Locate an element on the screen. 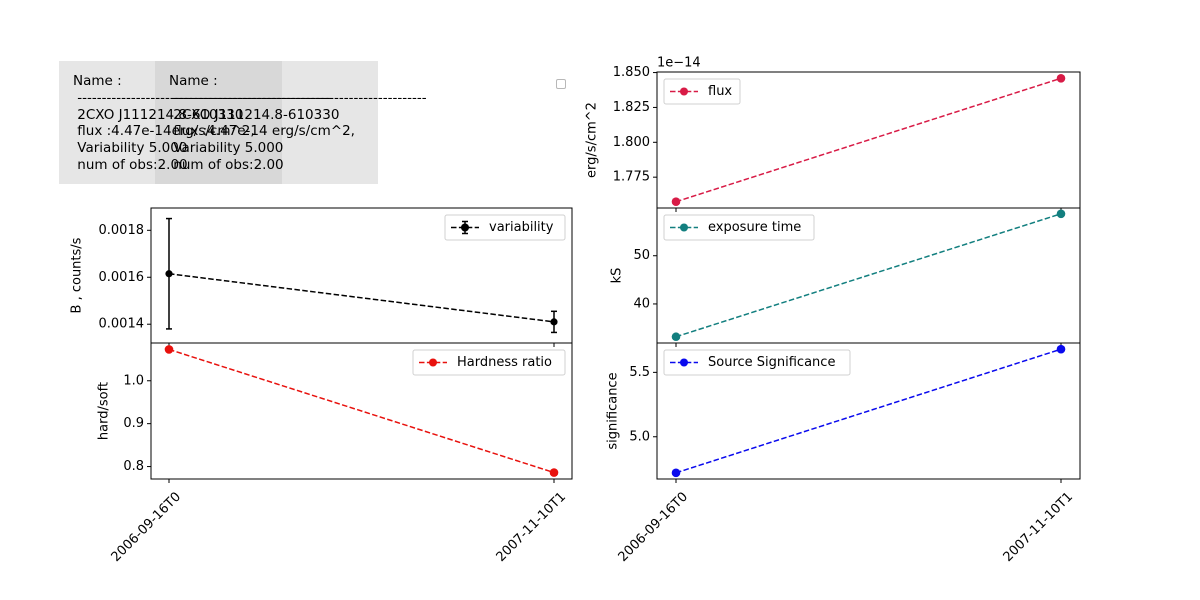 This screenshot has height=600, width=1200. exposure-y-axis-label: kS is located at coordinates (617, 276).